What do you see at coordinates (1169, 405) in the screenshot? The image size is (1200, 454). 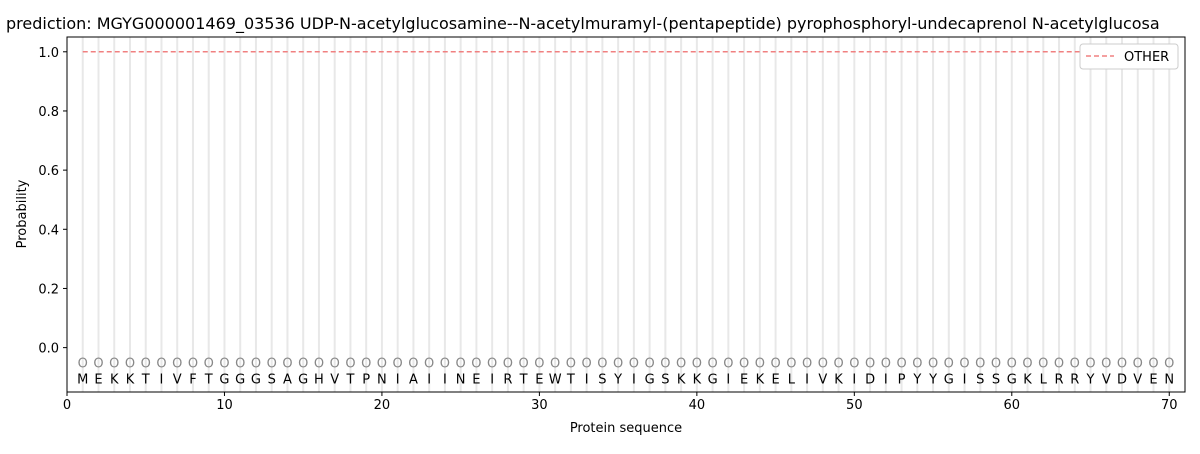 I see `x-tick-label: 70` at bounding box center [1169, 405].